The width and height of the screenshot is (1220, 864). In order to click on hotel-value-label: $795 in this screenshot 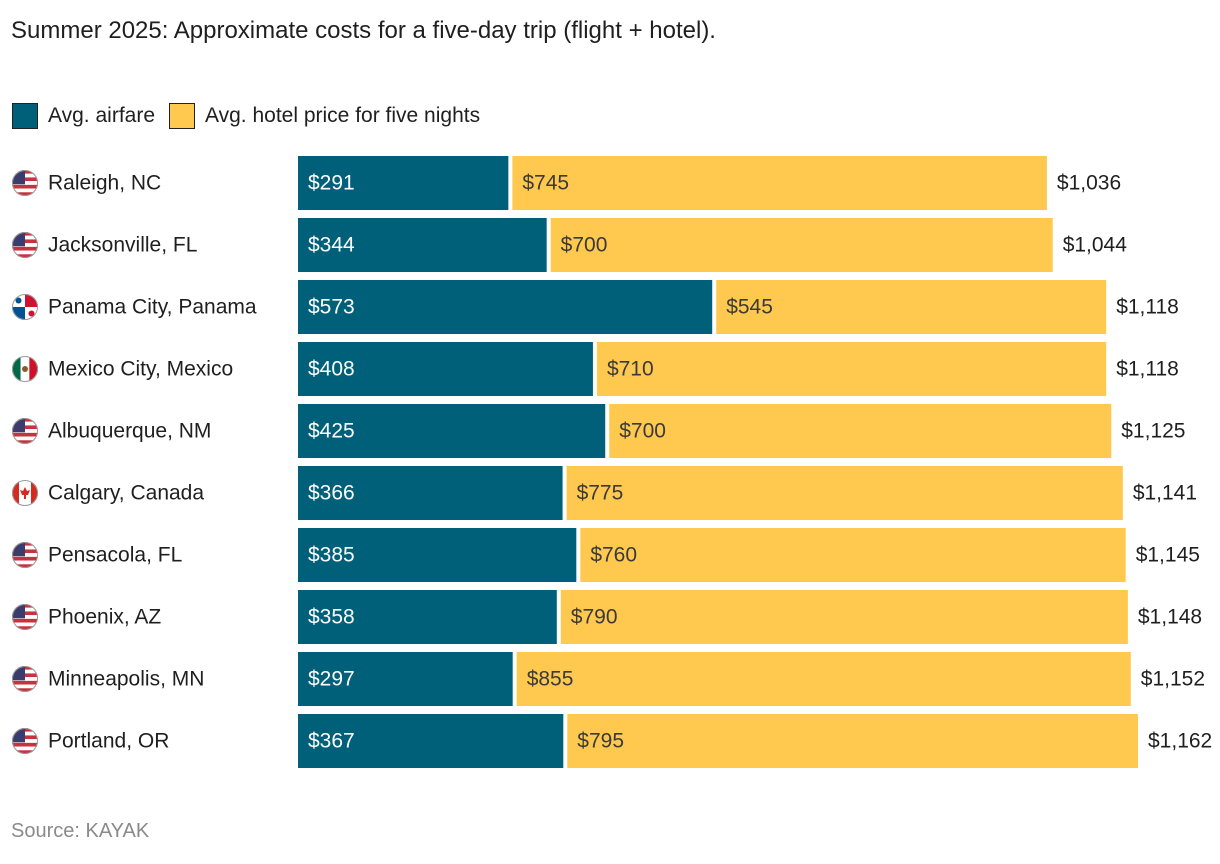, I will do `click(600, 741)`.